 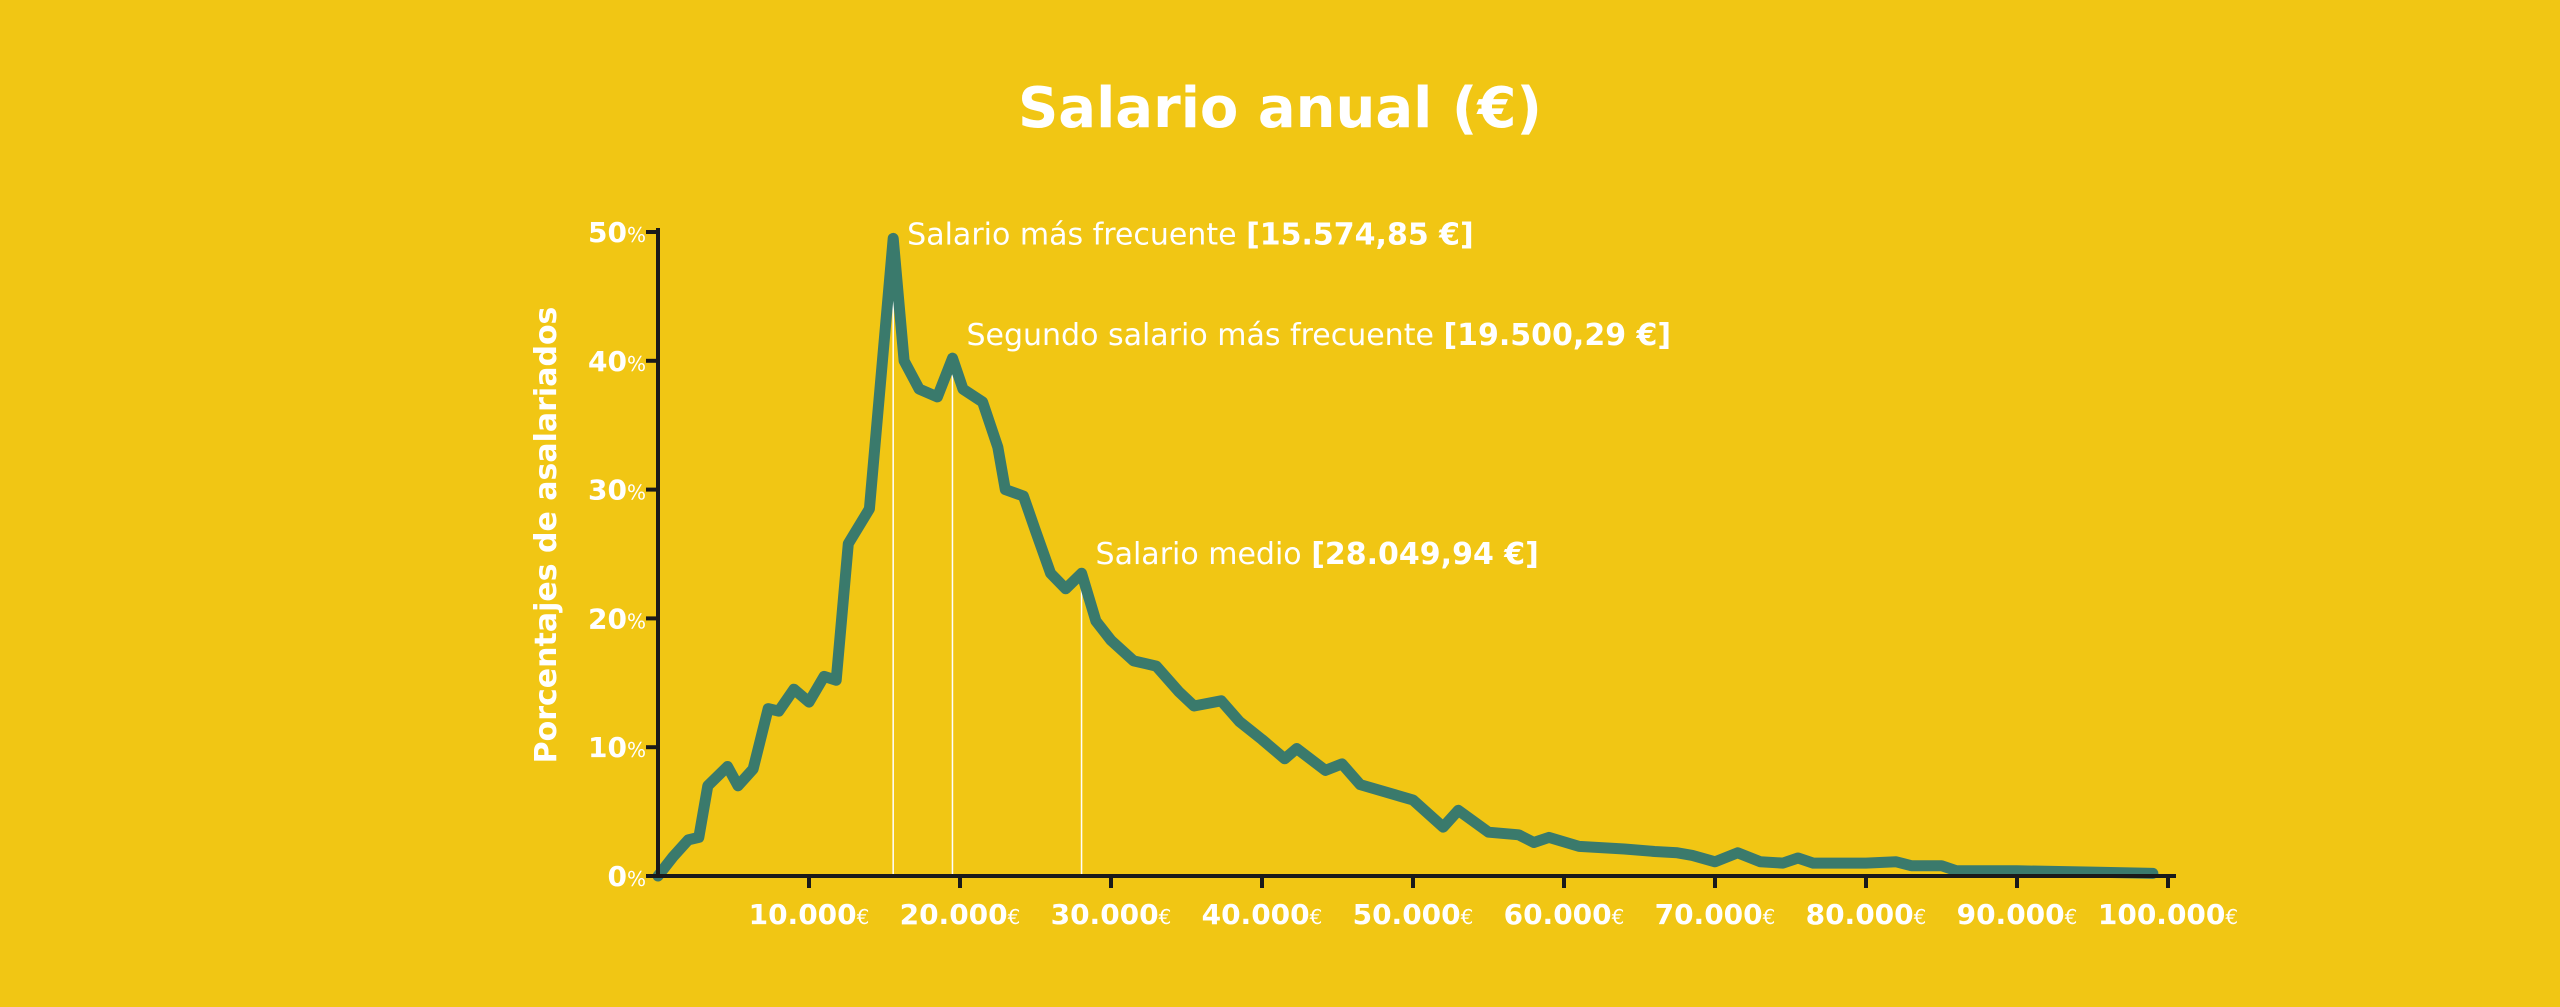 What do you see at coordinates (1111, 914) in the screenshot?
I see `x-tick-label-2: 30.000€` at bounding box center [1111, 914].